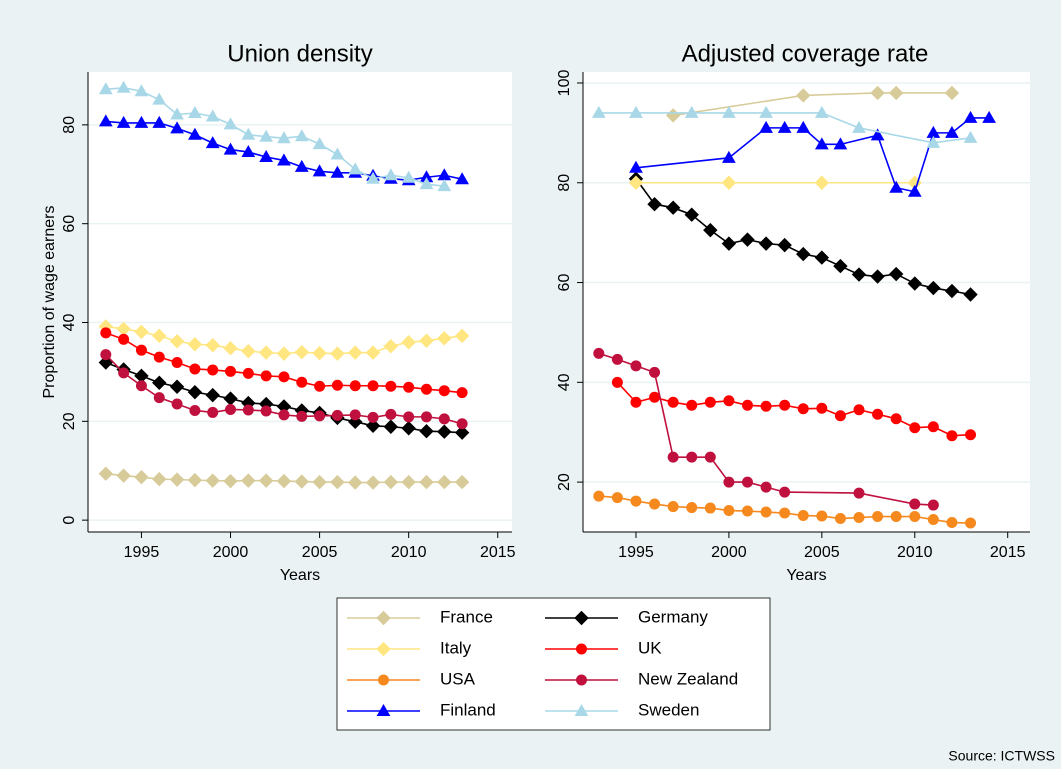 This screenshot has width=1061, height=769. I want to click on legend-label: UK, so click(650, 647).